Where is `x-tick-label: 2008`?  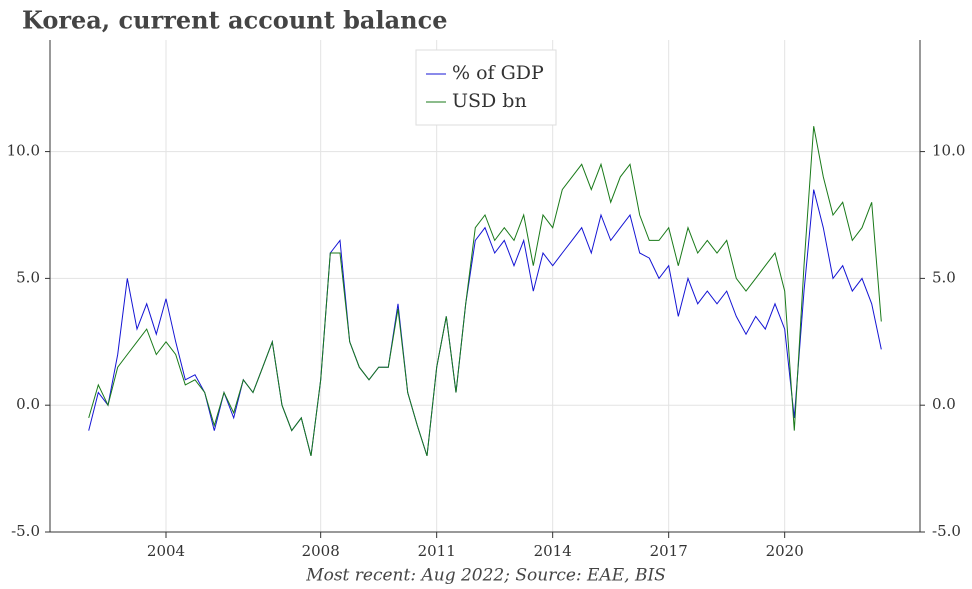
x-tick-label: 2008 is located at coordinates (321, 551).